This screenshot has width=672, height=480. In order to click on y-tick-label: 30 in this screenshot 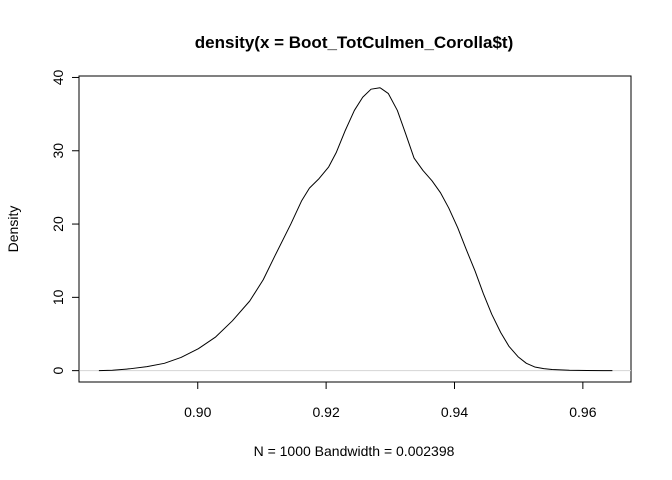, I will do `click(58, 151)`.